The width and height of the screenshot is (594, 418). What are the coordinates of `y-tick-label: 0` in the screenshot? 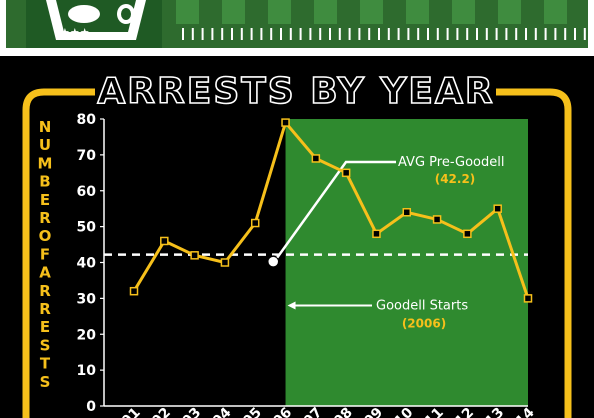 It's located at (91, 407).